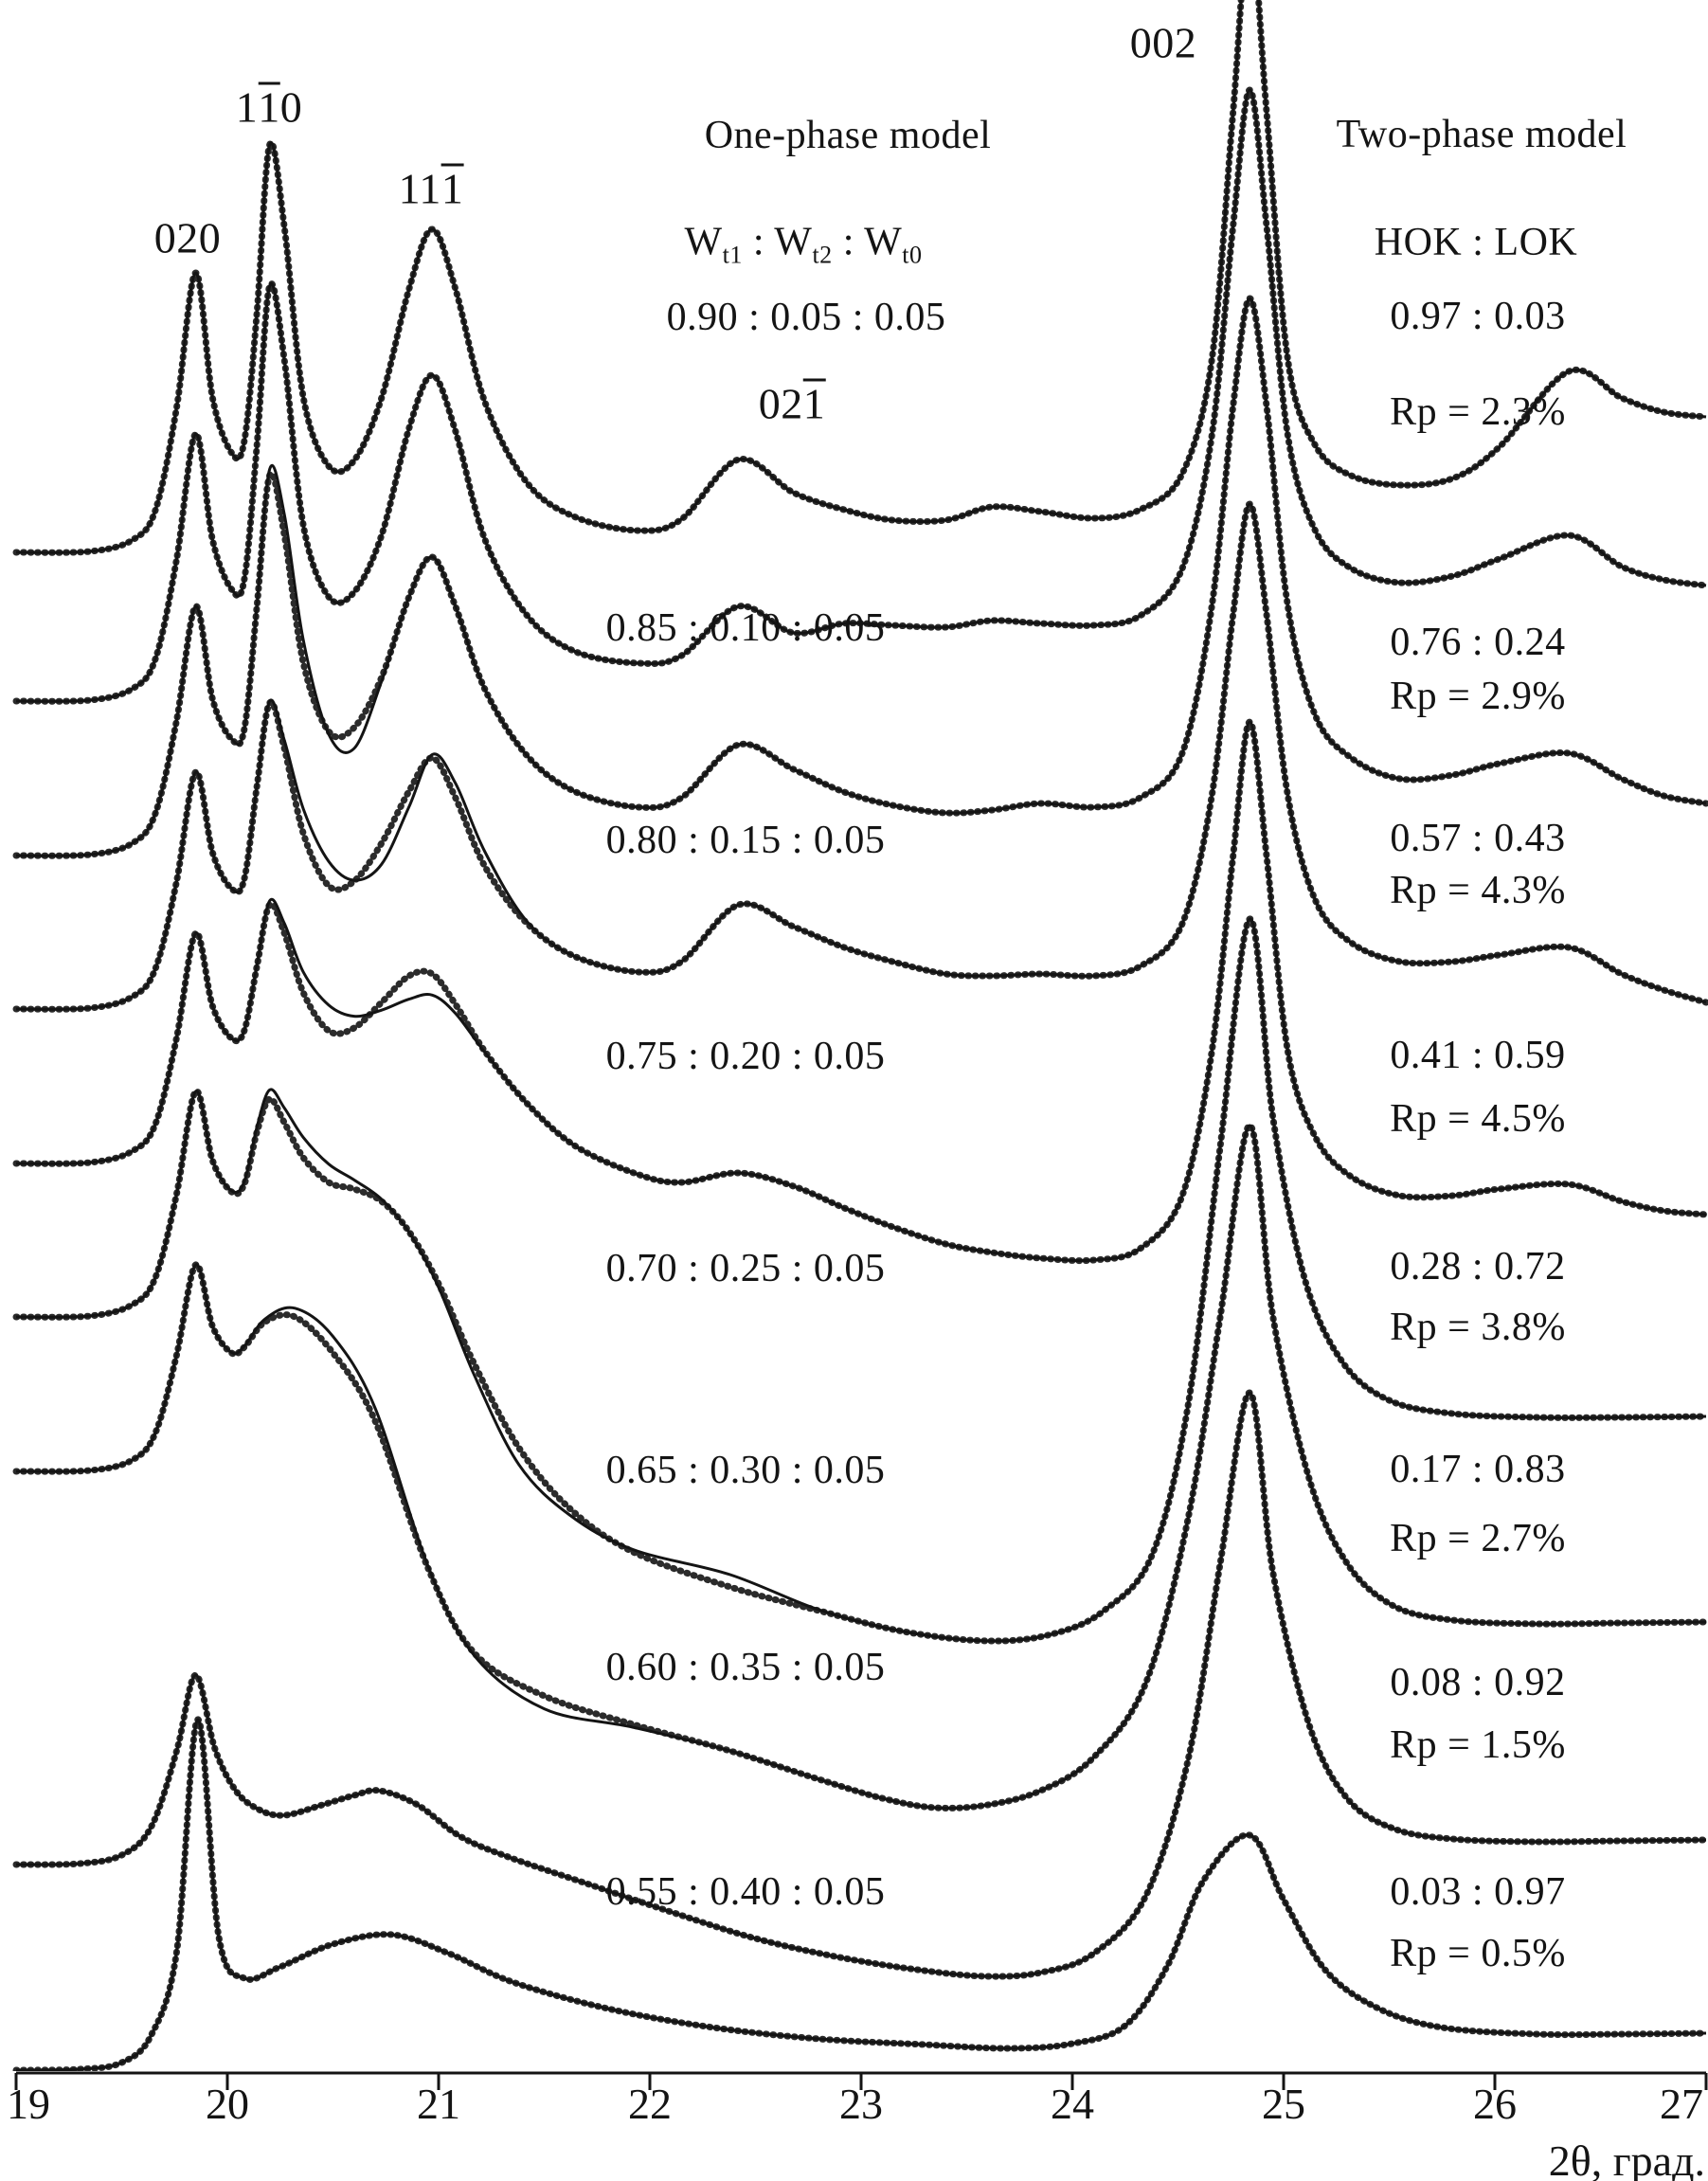 Image resolution: width=1708 pixels, height=2181 pixels. What do you see at coordinates (806, 317) in the screenshot?
I see `one-phase-ratio-0: 0.90 : 0.05 : 0.05` at bounding box center [806, 317].